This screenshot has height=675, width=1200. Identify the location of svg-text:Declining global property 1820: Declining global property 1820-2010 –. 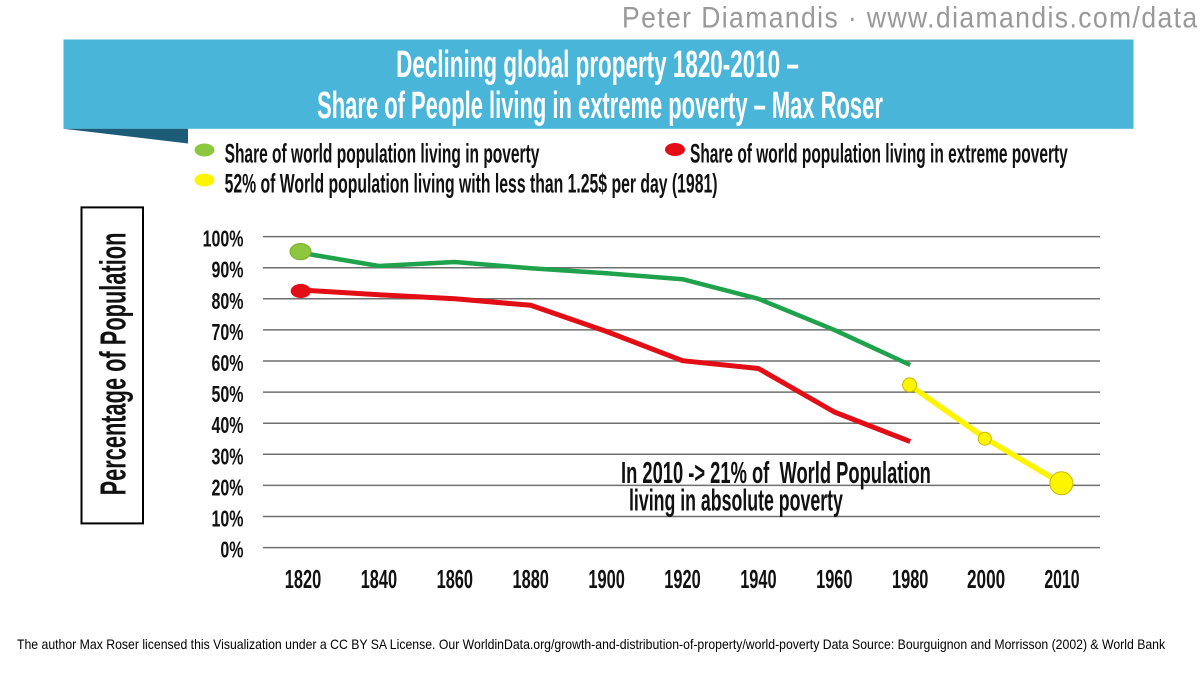
(597, 64).